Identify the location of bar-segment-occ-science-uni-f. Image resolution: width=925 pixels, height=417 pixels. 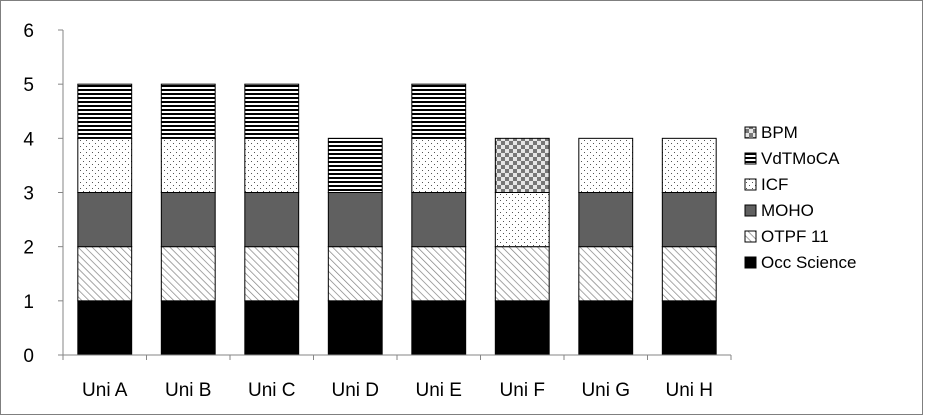
(522, 328).